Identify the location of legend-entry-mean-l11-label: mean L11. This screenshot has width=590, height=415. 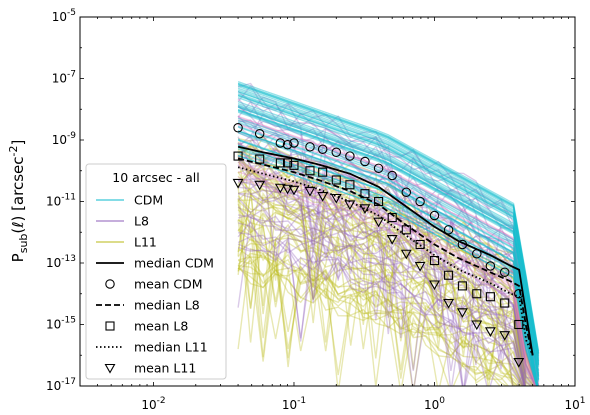
(165, 368).